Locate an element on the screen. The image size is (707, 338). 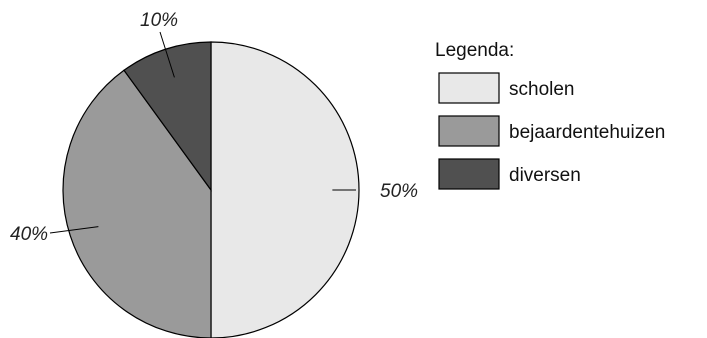
legend-swatch-bejaardentehuizen is located at coordinates (469, 131).